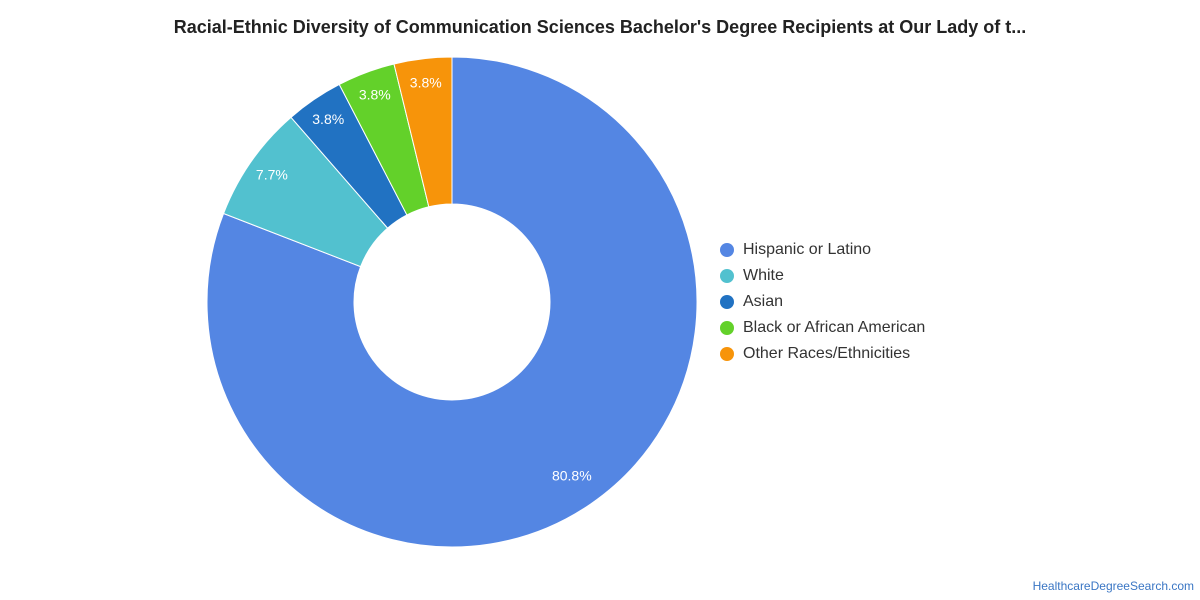 This screenshot has width=1200, height=600. I want to click on slice-value-label: 80.8%, so click(572, 476).